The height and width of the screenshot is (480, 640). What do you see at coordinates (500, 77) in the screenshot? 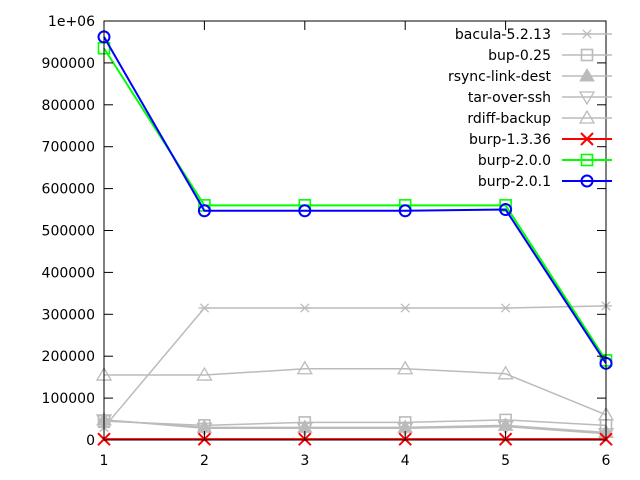
I see `legend-label: rsync-link-dest` at bounding box center [500, 77].